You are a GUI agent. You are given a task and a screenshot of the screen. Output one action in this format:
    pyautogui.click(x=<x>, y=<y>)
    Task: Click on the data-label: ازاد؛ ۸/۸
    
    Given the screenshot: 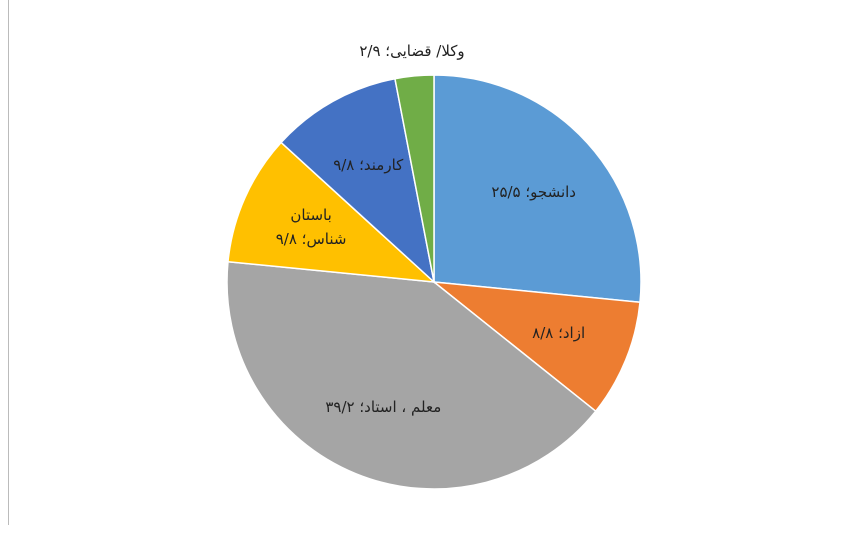 What is the action you would take?
    pyautogui.click(x=559, y=332)
    